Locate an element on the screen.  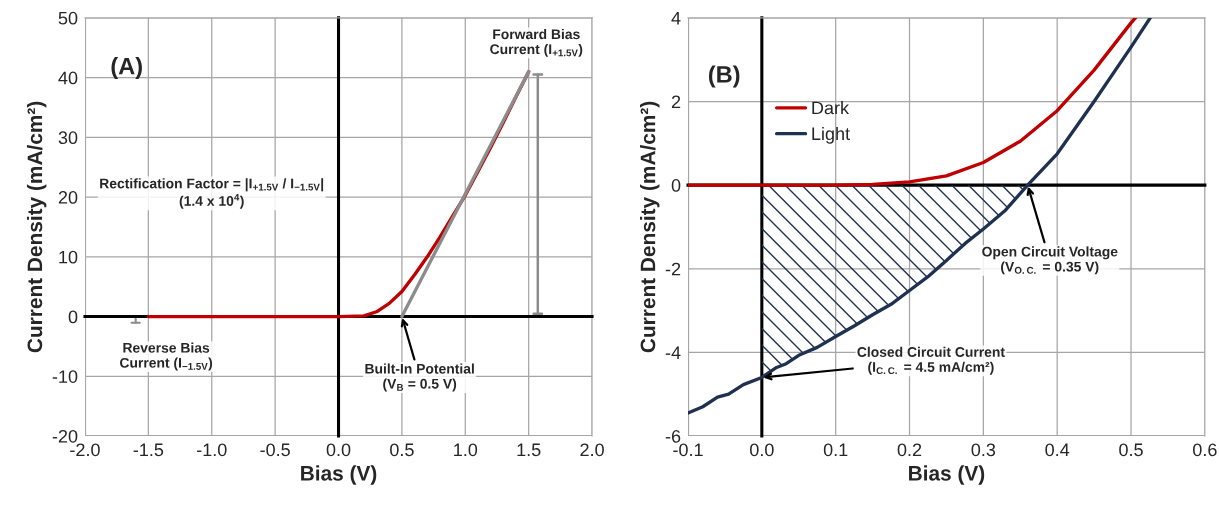
x-tick-label: -2.0 is located at coordinates (85, 450).